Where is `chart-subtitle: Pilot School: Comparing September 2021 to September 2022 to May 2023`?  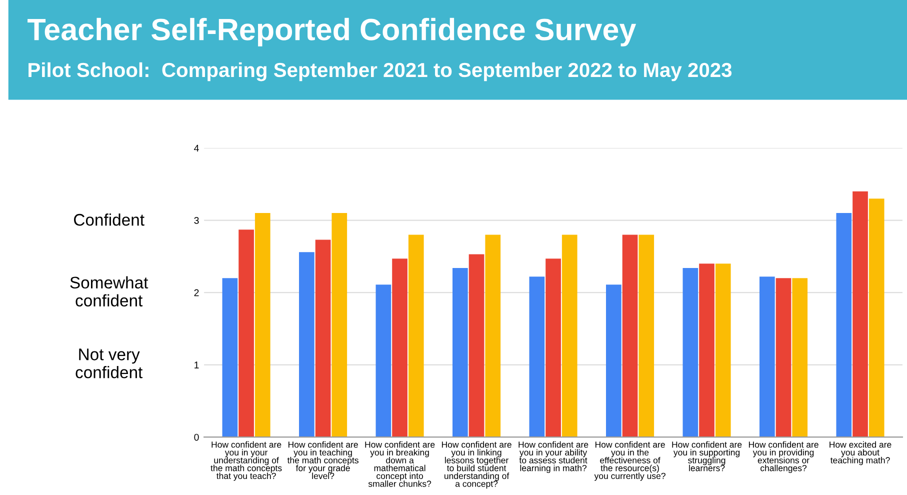 chart-subtitle: Pilot School: Comparing September 2021 to September 2022 to May 2023 is located at coordinates (380, 72).